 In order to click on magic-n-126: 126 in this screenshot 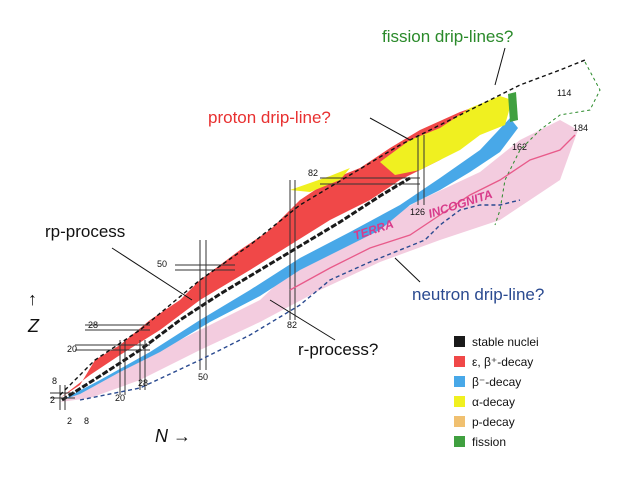, I will do `click(417, 212)`.